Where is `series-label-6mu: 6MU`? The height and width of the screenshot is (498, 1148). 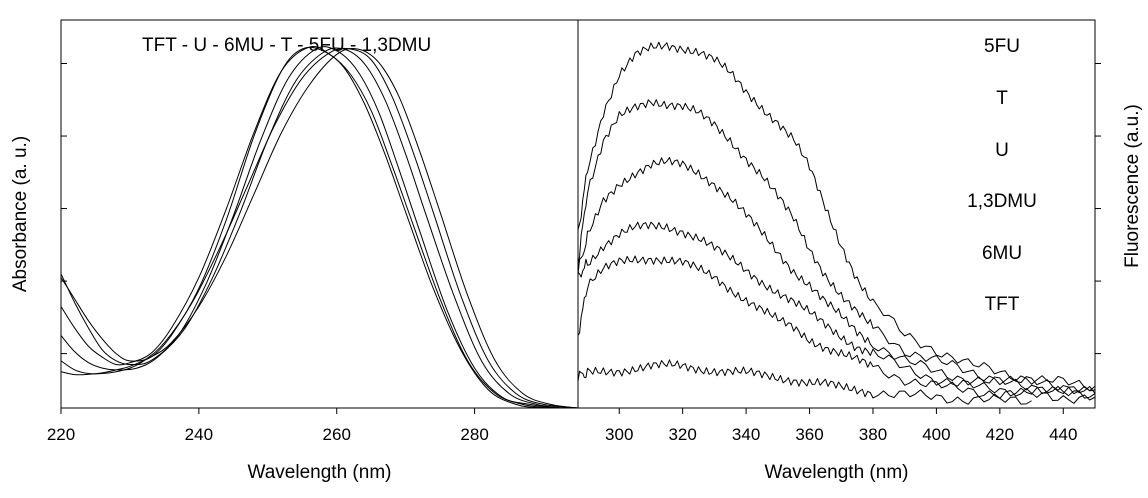 series-label-6mu: 6MU is located at coordinates (1002, 253).